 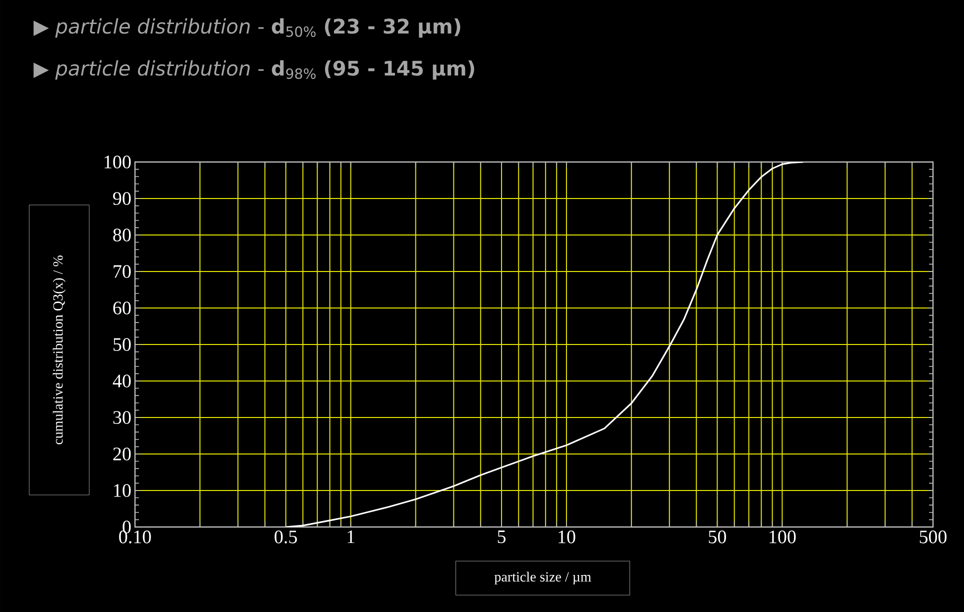 What do you see at coordinates (717, 537) in the screenshot?
I see `x-tick-label: 50` at bounding box center [717, 537].